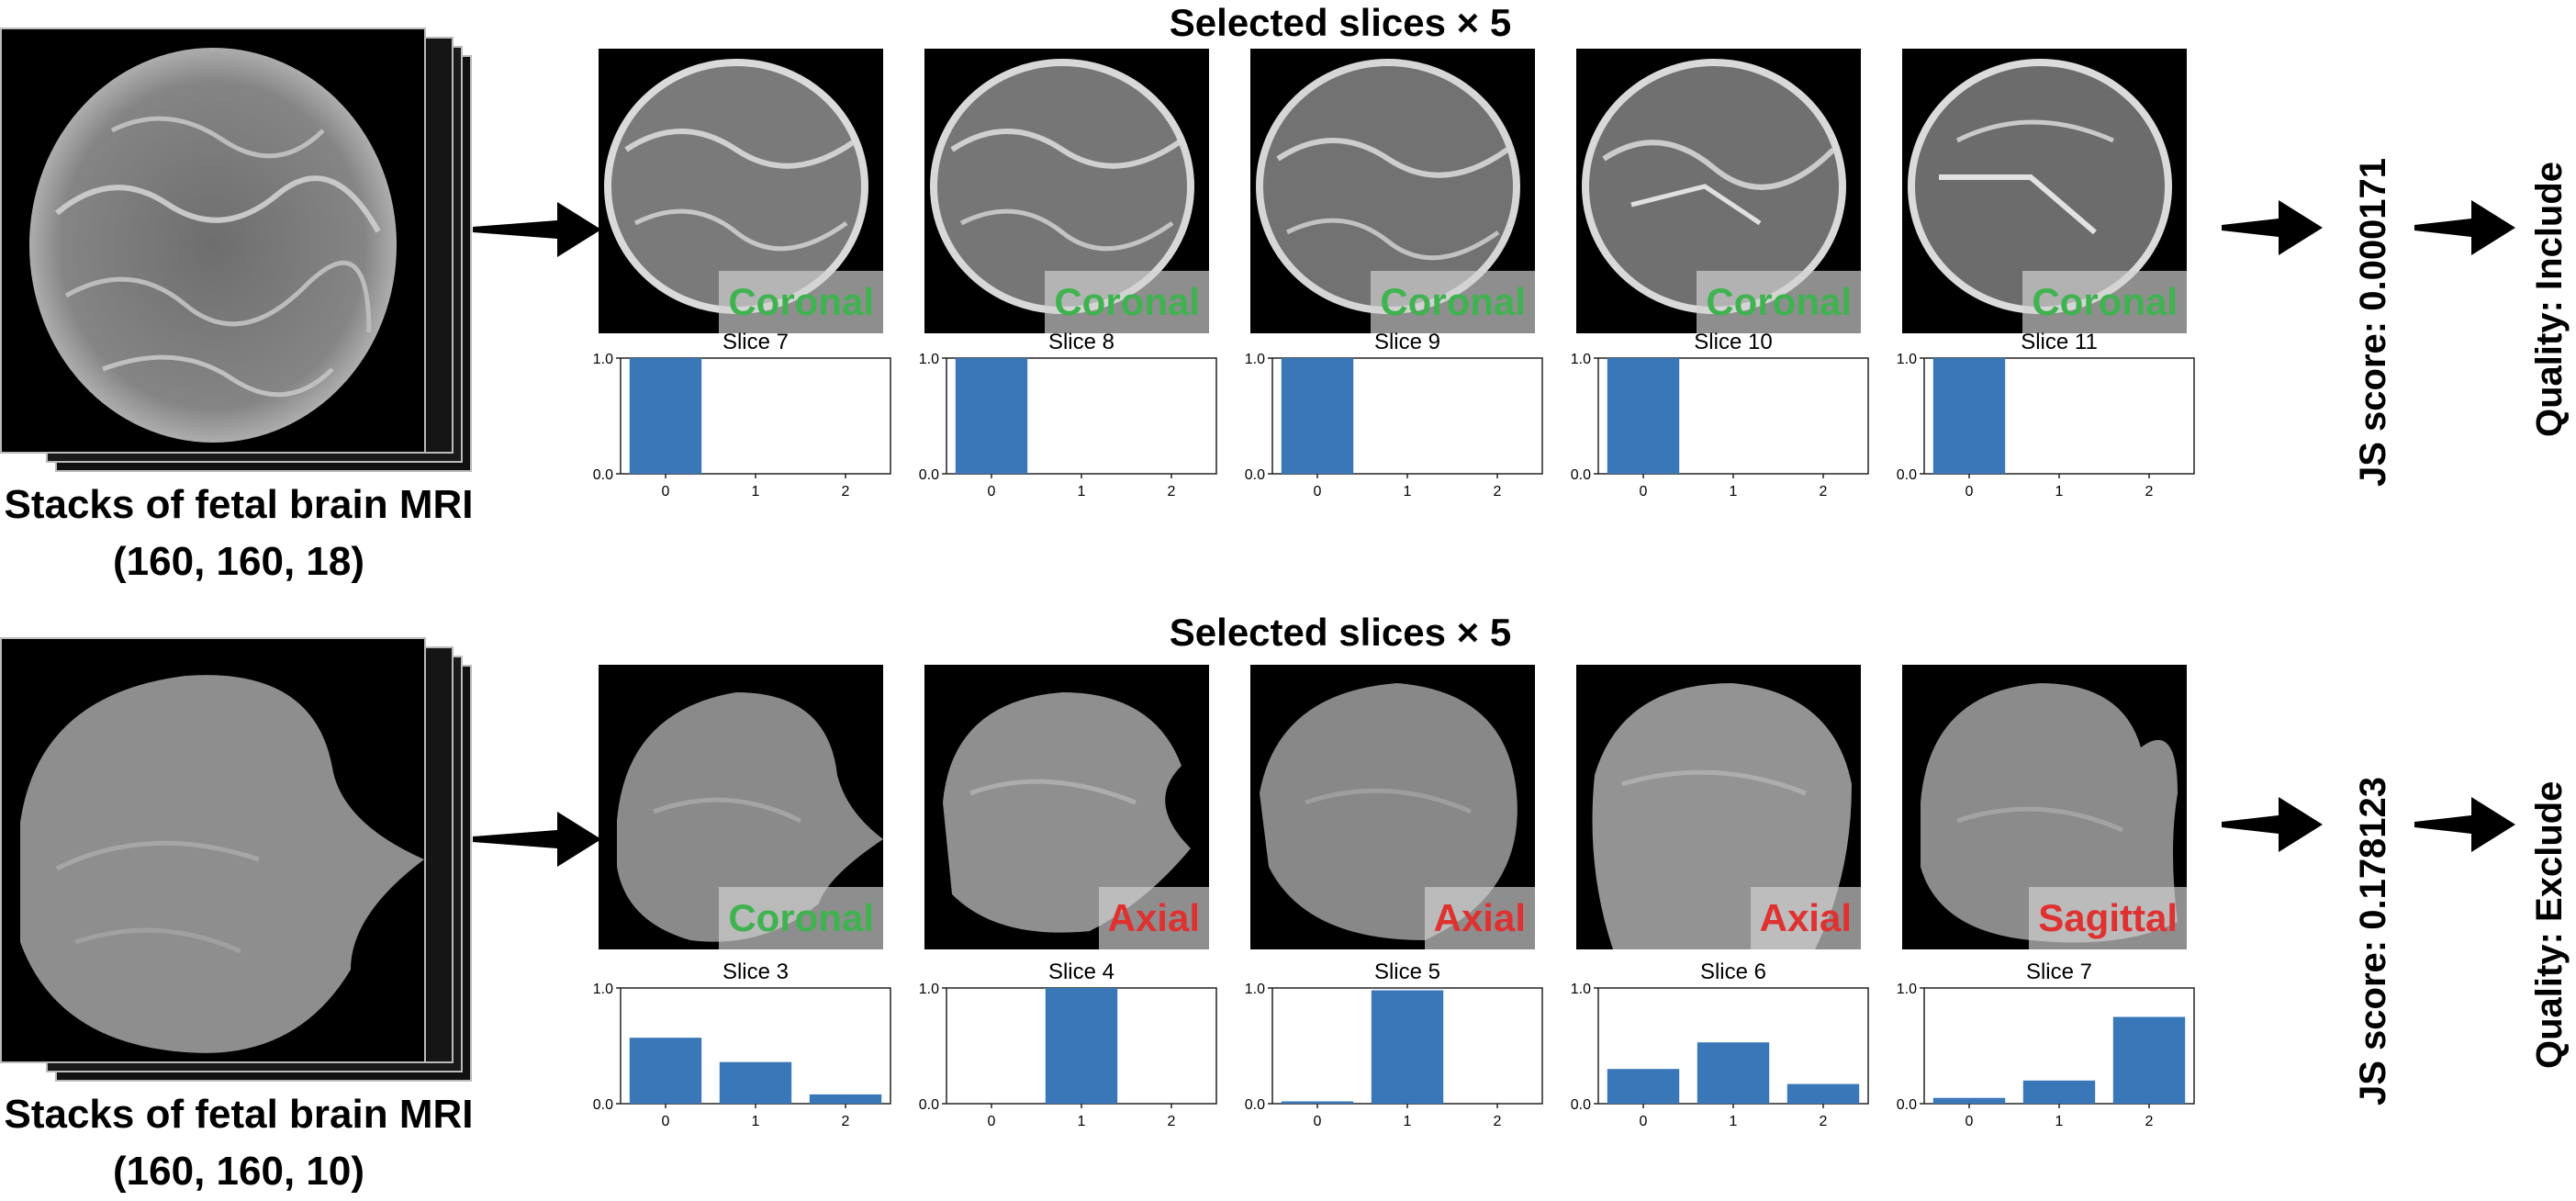 Image resolution: width=2576 pixels, height=1201 pixels. What do you see at coordinates (755, 972) in the screenshot?
I see `plot-title: Slice 3` at bounding box center [755, 972].